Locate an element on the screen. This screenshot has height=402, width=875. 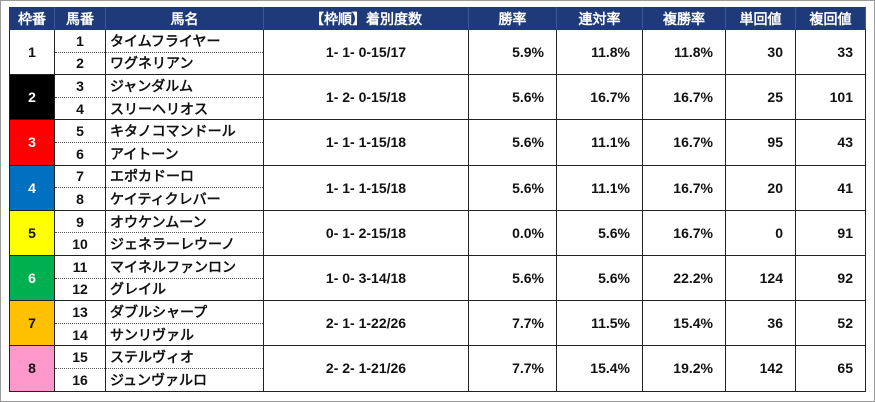
tan-return-cell: 25 is located at coordinates (760, 97).